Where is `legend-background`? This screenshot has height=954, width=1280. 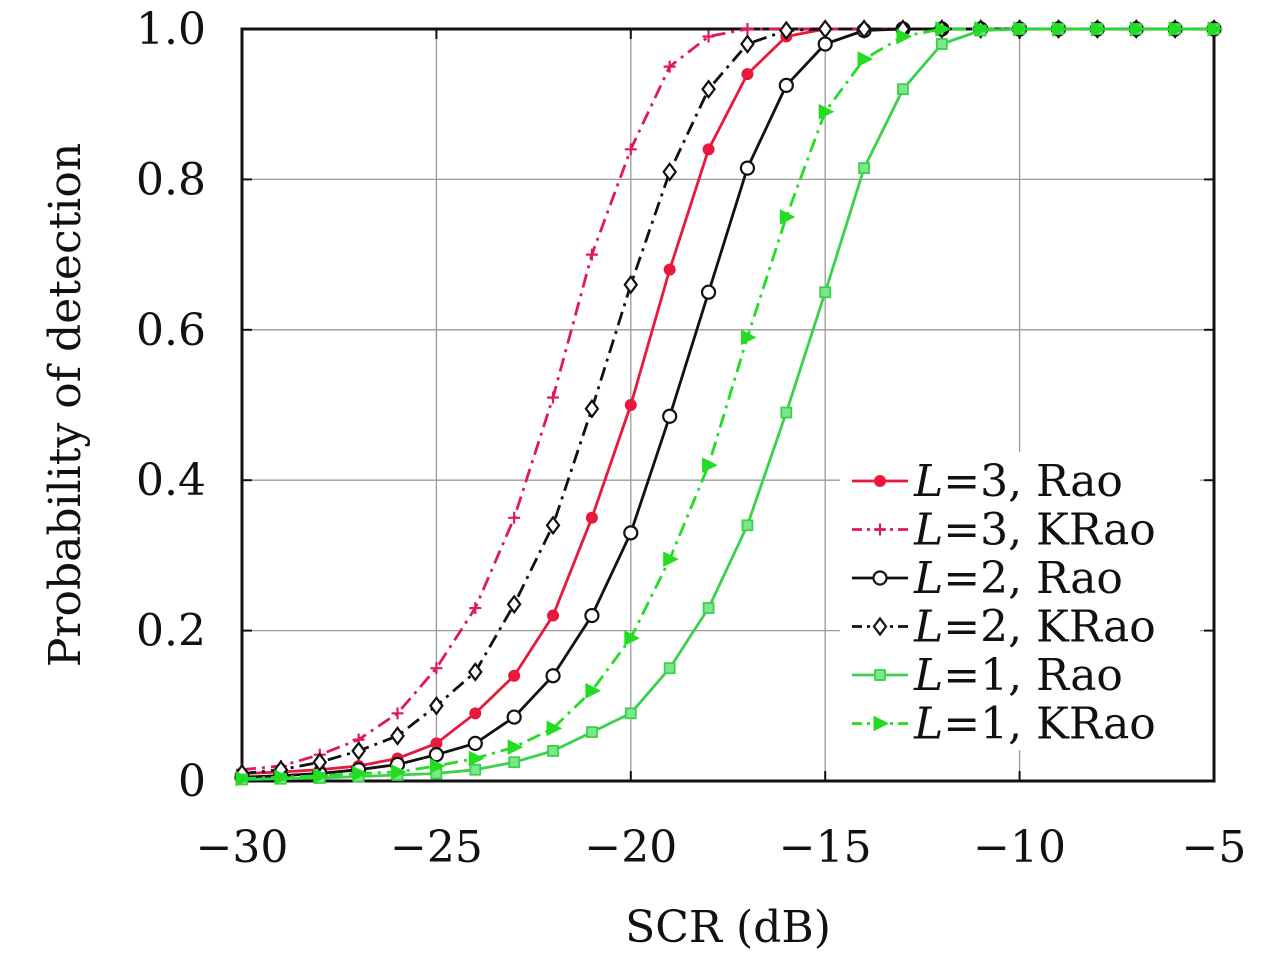 legend-background is located at coordinates (1020, 601).